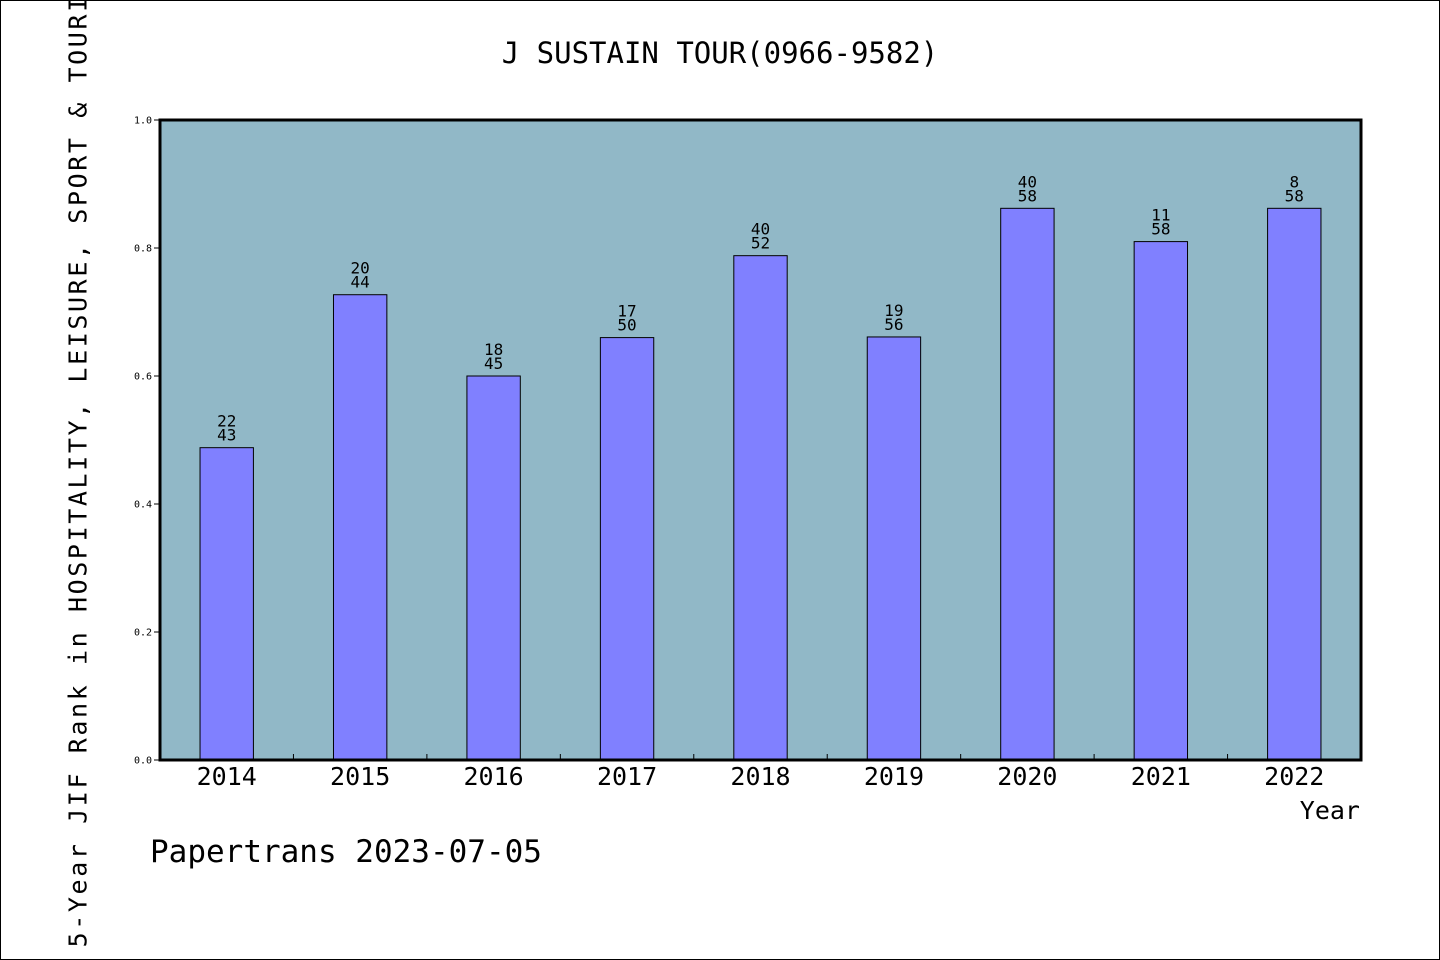 This screenshot has height=960, width=1440. Describe the element at coordinates (143, 249) in the screenshot. I see `y-tick-label: 0.8` at that location.